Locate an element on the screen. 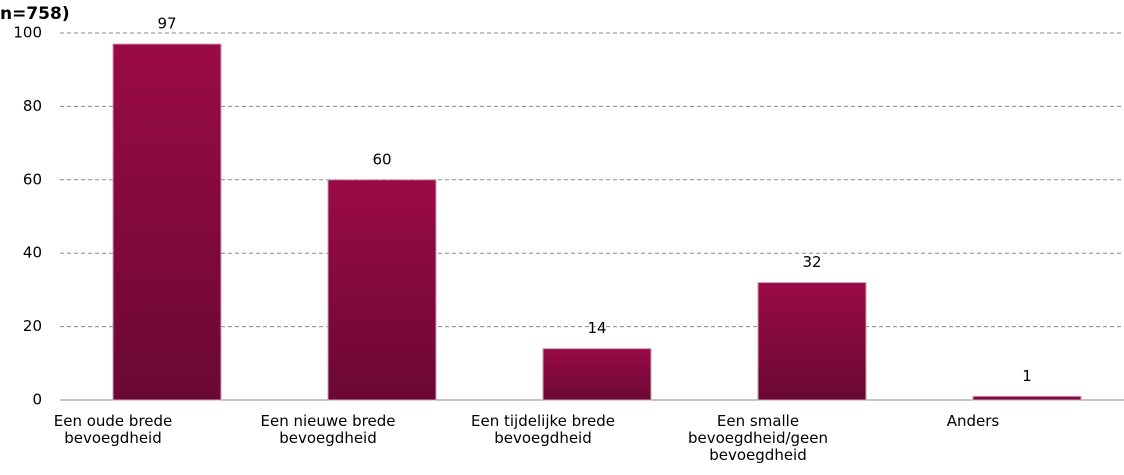  x-tick-label: Een nieuwe brede bevoegdheid is located at coordinates (328, 429).